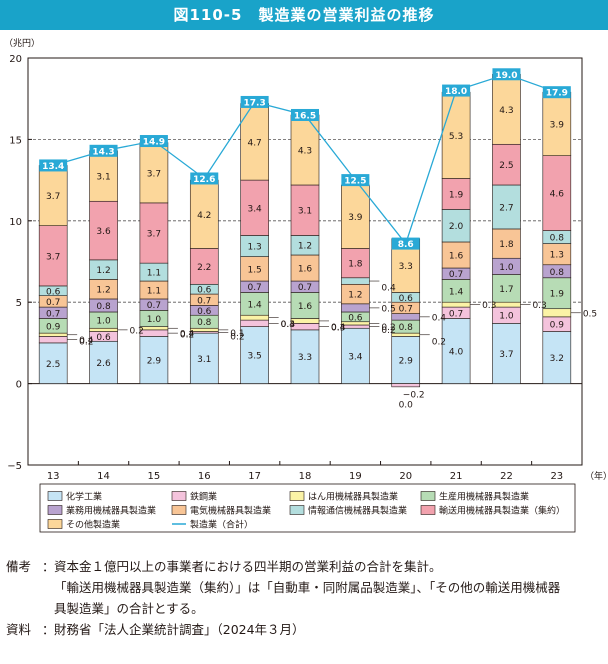 The width and height of the screenshot is (608, 664). What do you see at coordinates (203, 497) in the screenshot?
I see `legend-label: 鉄鋼業` at bounding box center [203, 497].